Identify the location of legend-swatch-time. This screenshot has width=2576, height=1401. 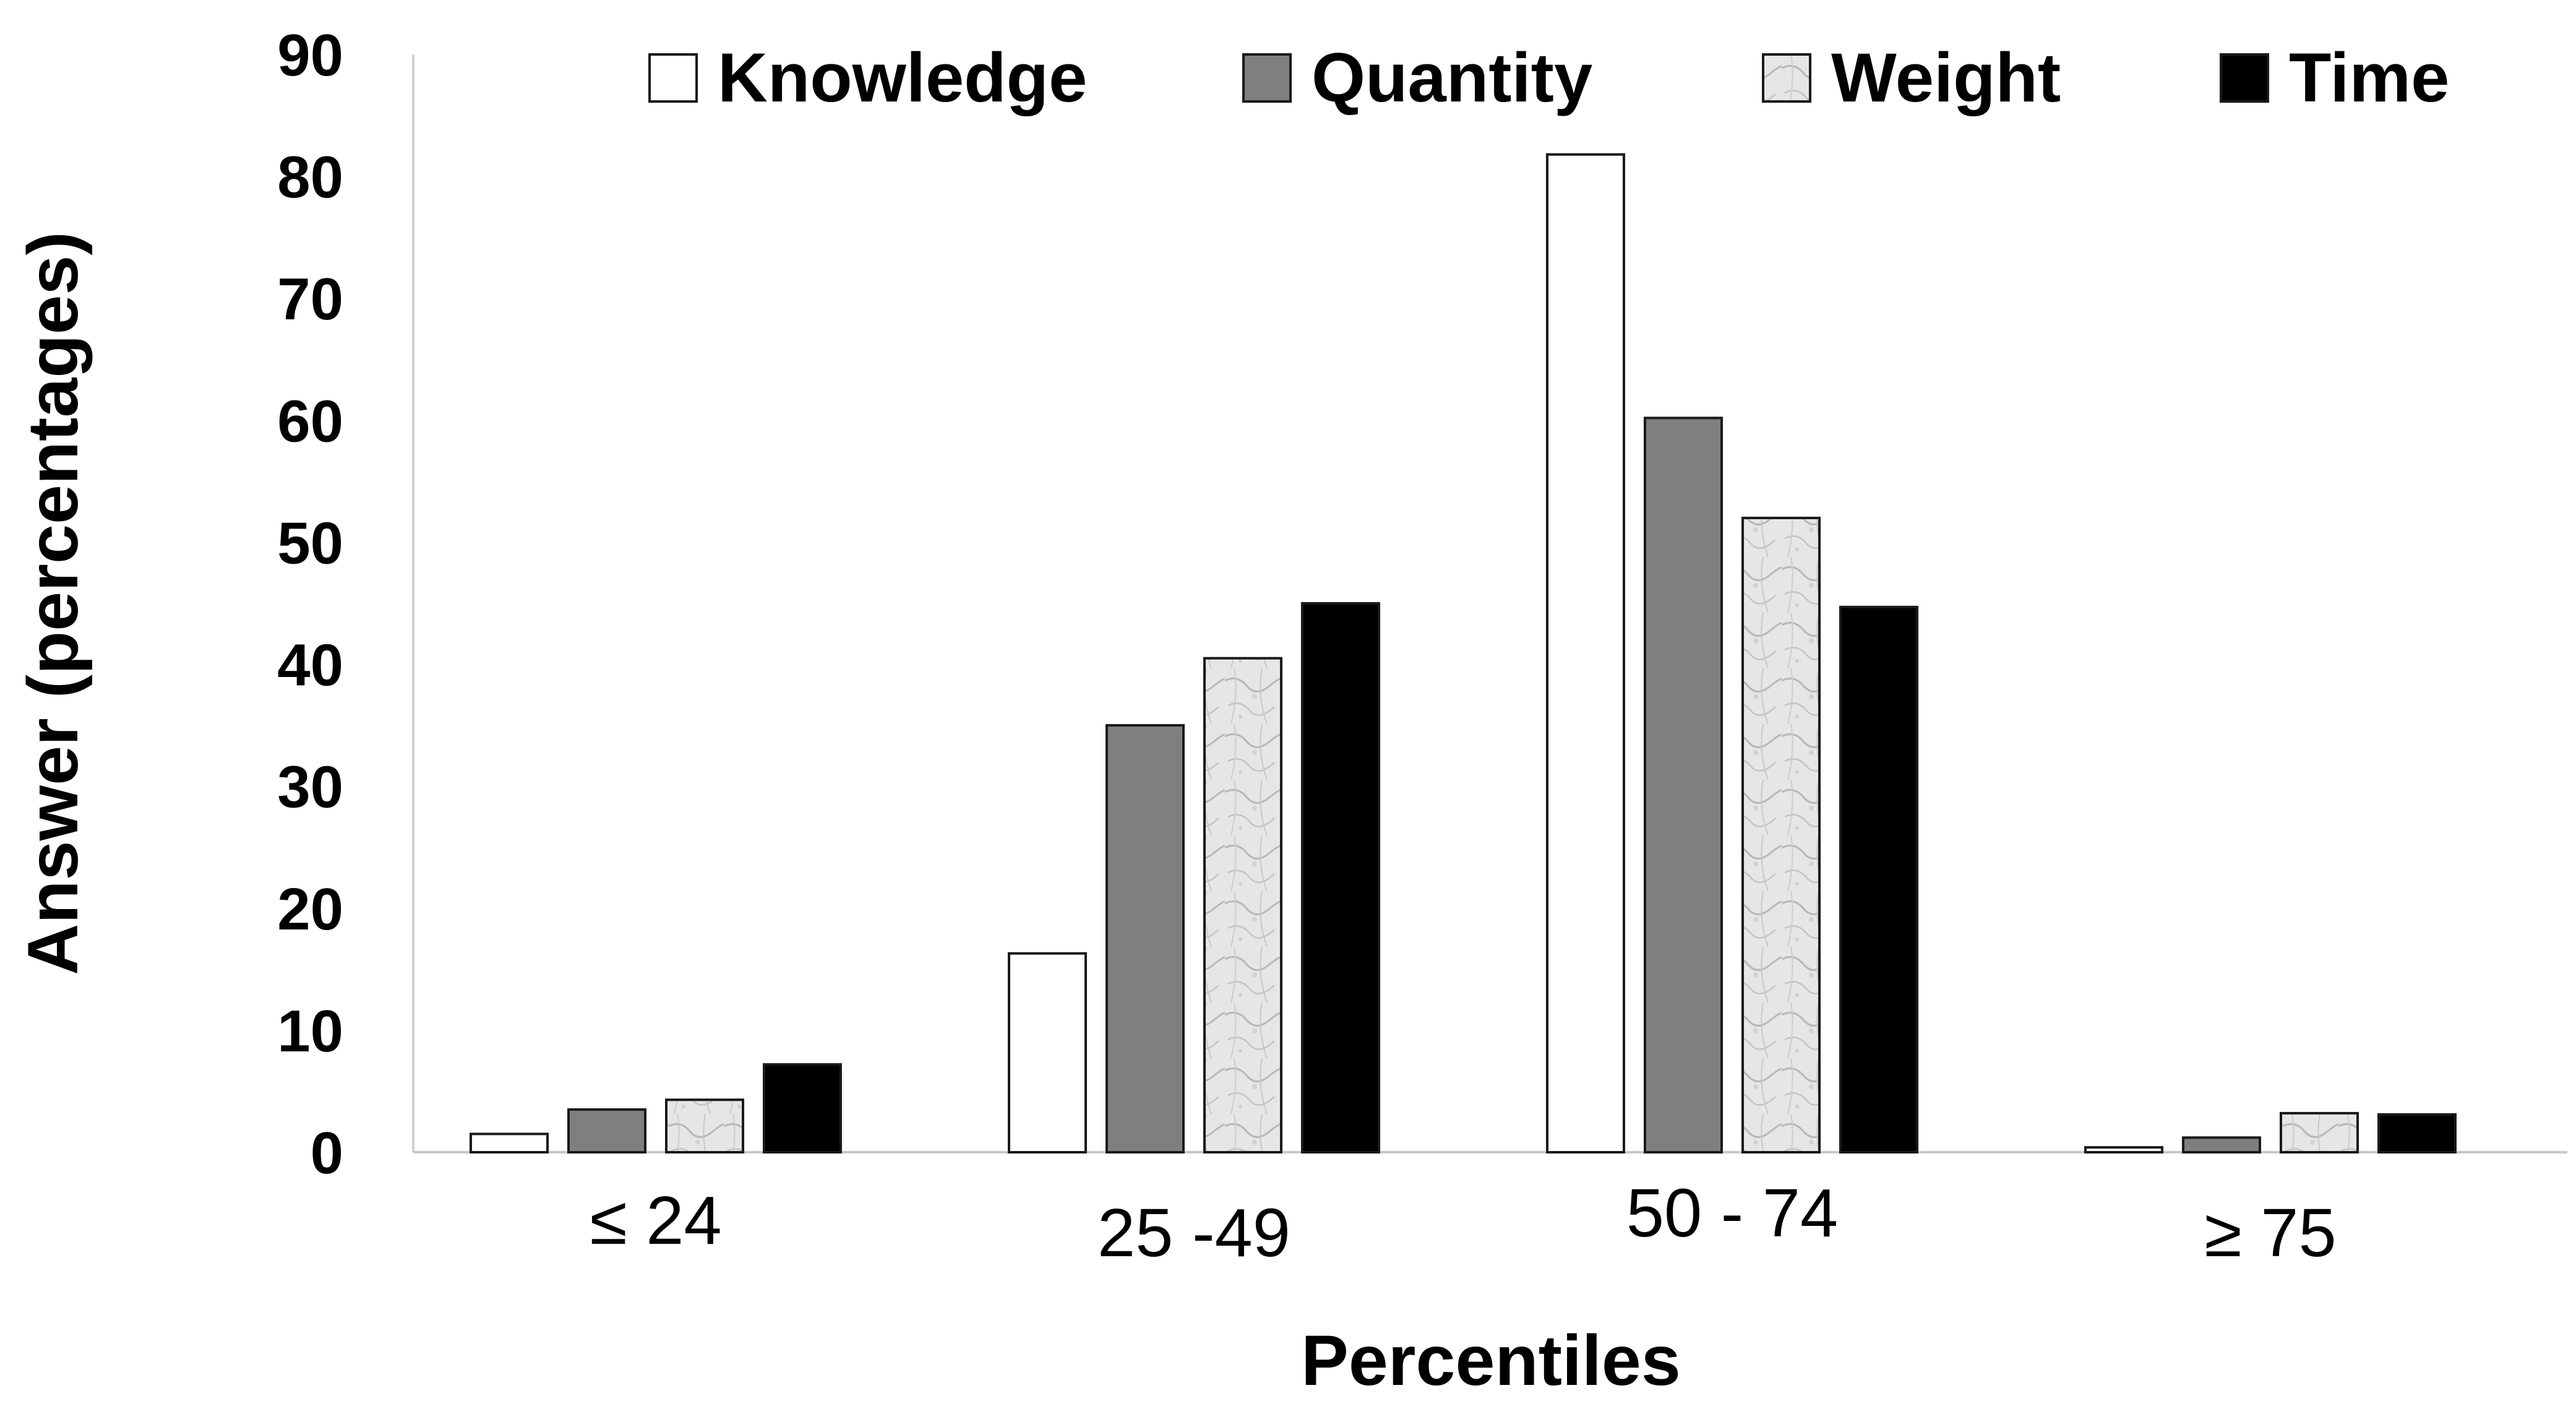
(2244, 78).